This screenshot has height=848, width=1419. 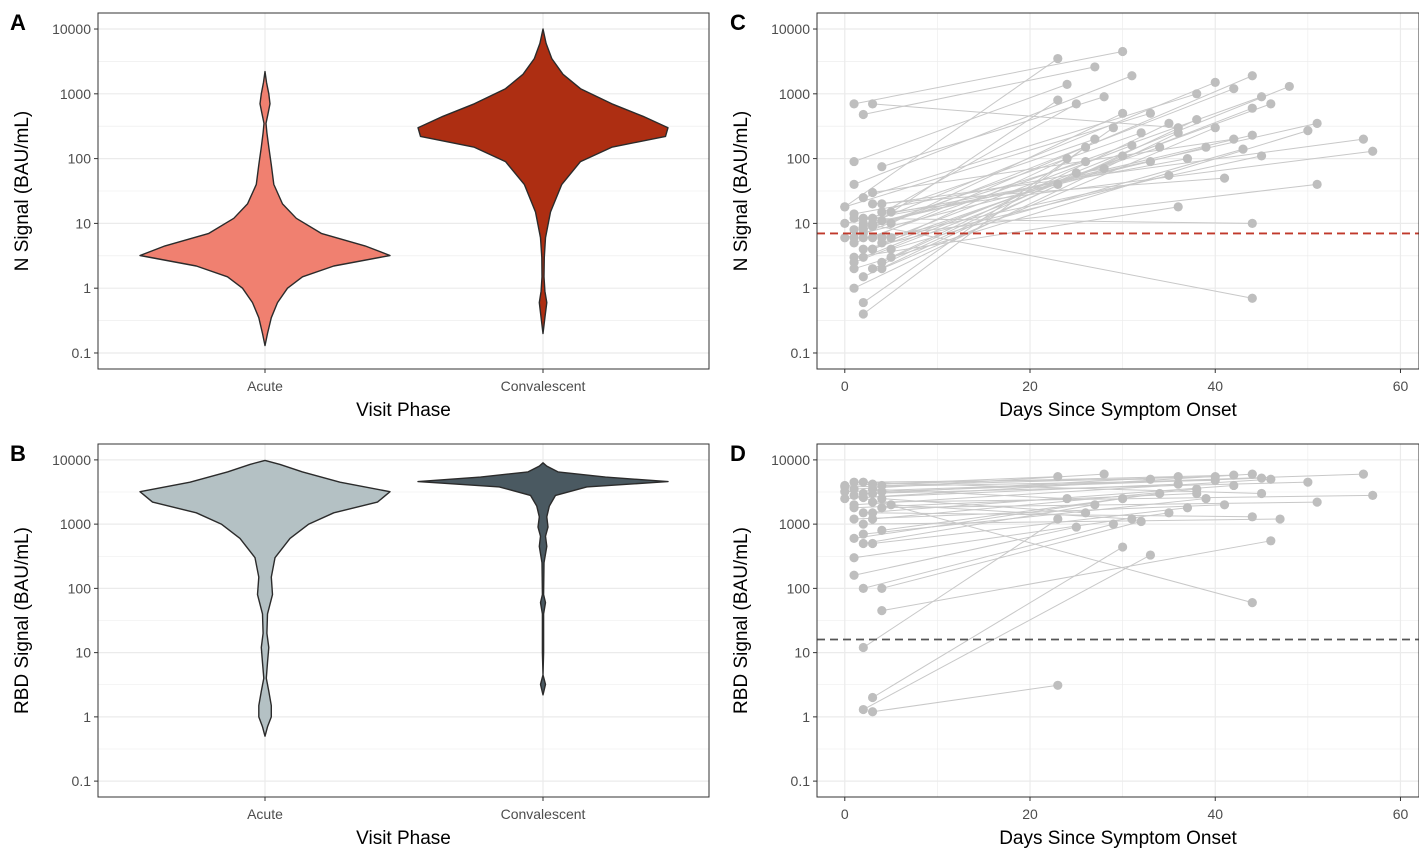 What do you see at coordinates (1215, 386) in the screenshot?
I see `x-tick-label: 40` at bounding box center [1215, 386].